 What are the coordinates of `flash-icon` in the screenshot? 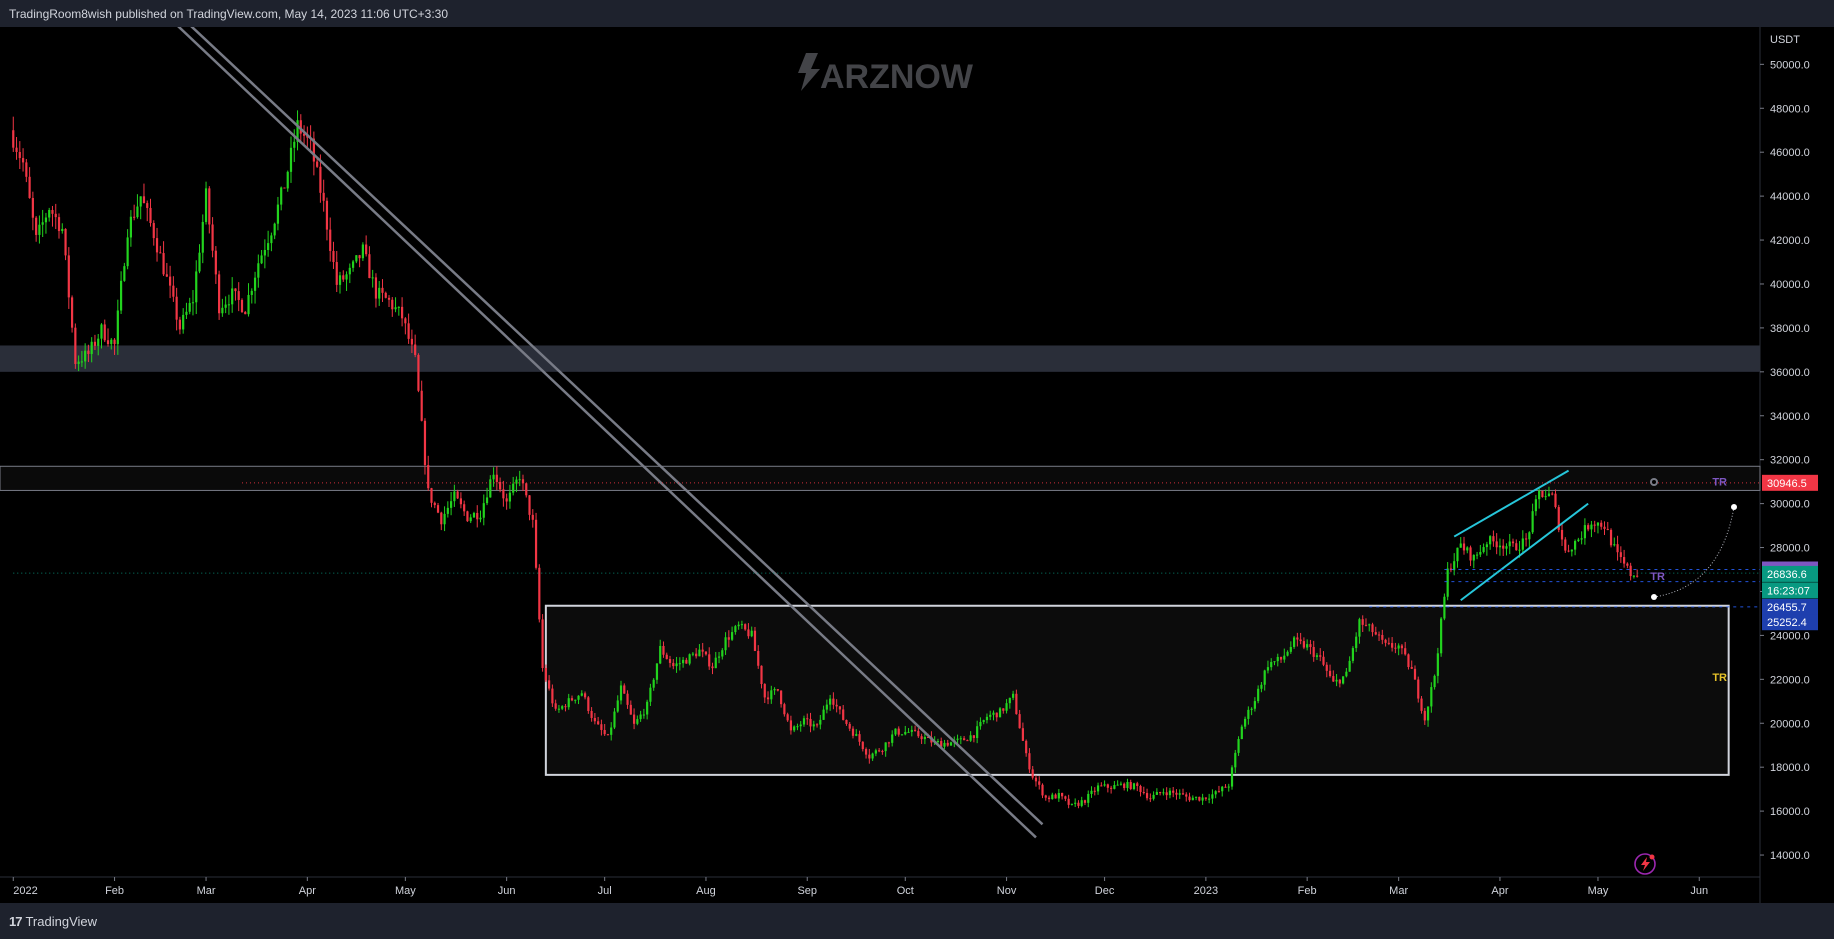 It's located at (1645, 864).